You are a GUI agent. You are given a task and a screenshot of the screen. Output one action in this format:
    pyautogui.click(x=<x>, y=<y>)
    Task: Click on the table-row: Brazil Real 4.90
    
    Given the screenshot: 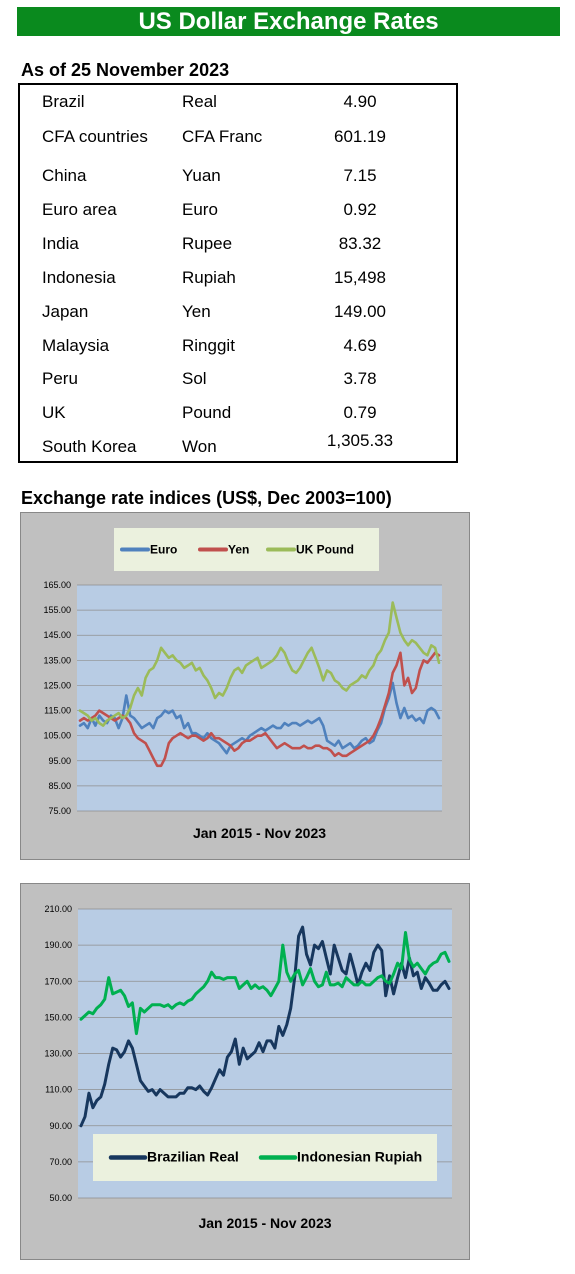 What is the action you would take?
    pyautogui.click(x=238, y=102)
    